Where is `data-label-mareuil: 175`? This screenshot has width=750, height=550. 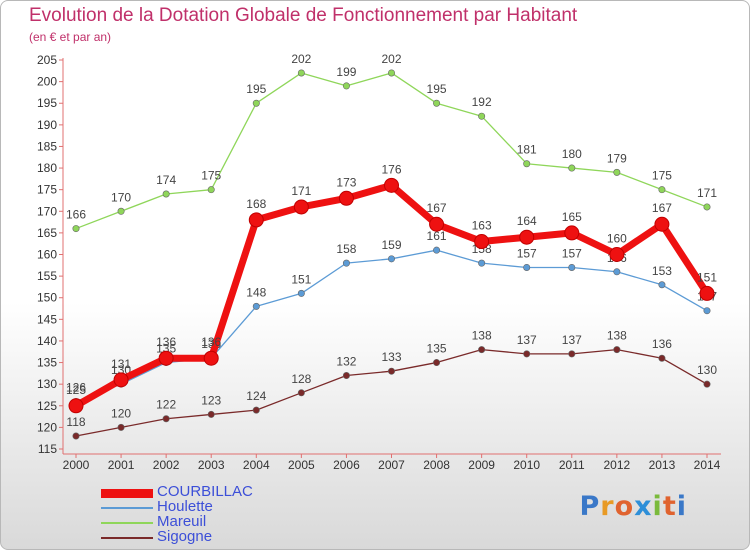 data-label-mareuil: 175 is located at coordinates (211, 176).